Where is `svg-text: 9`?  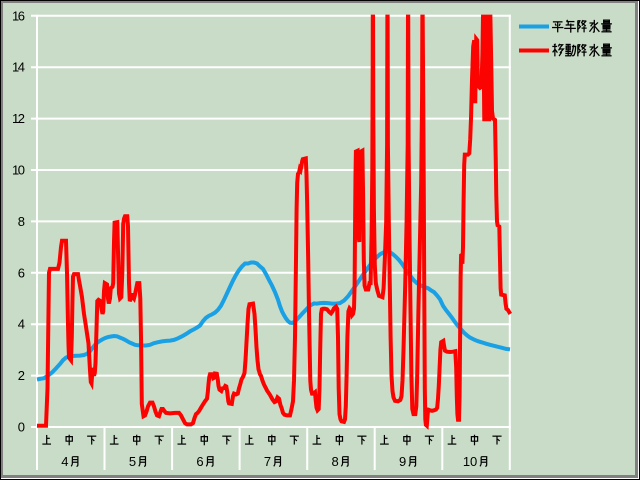
svg-text: 9 is located at coordinates (402, 461).